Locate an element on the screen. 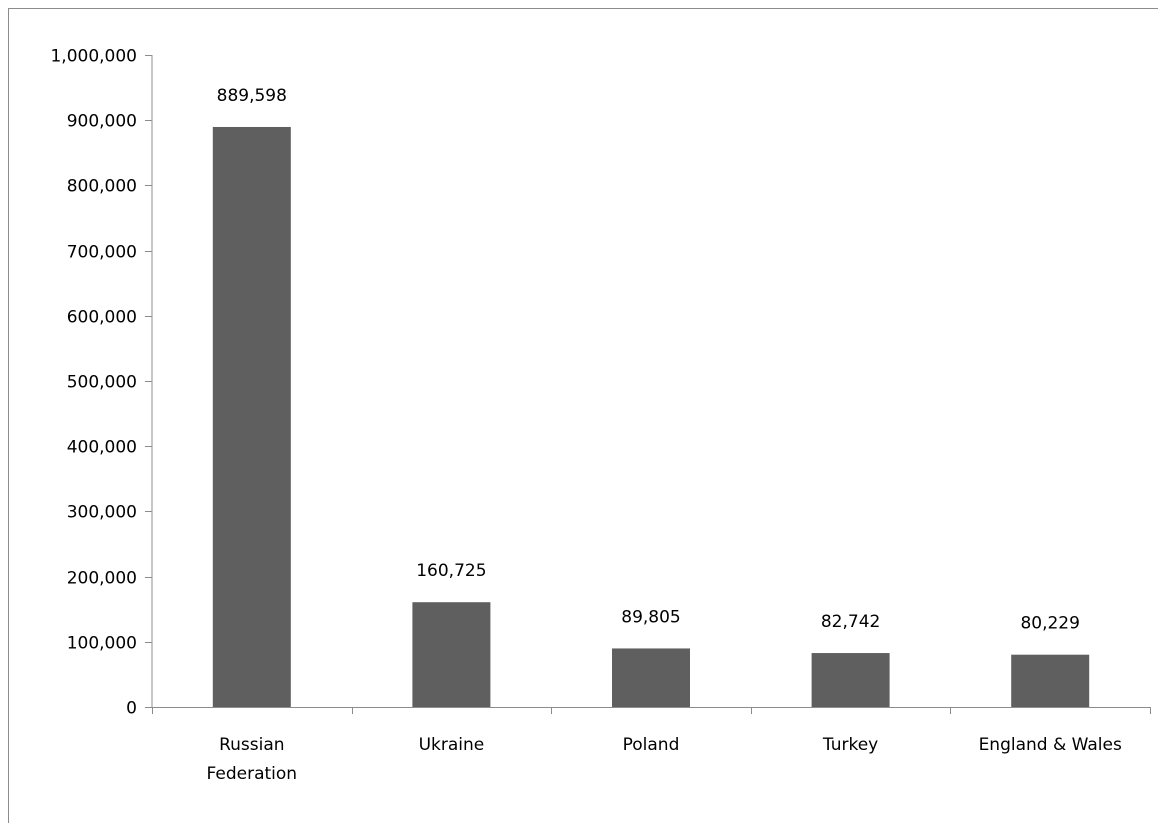 The image size is (1158, 823). y-tick-label: 700,000 is located at coordinates (102, 253).